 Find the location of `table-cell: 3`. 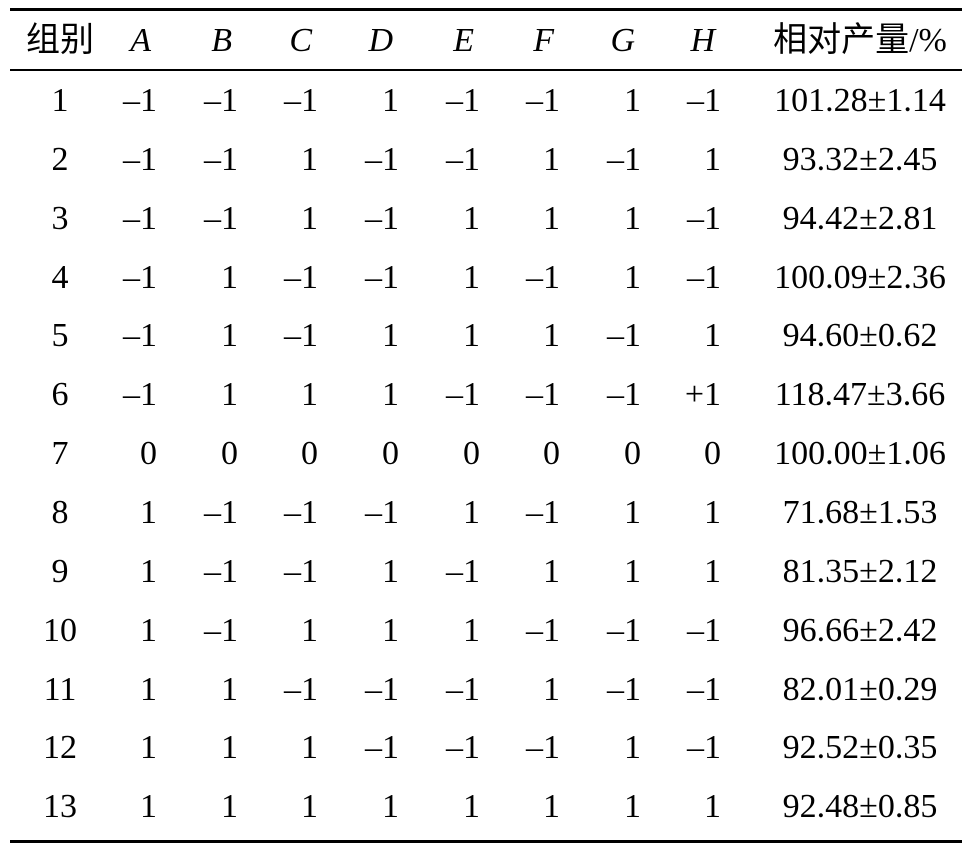

table-cell: 3 is located at coordinates (60, 218).